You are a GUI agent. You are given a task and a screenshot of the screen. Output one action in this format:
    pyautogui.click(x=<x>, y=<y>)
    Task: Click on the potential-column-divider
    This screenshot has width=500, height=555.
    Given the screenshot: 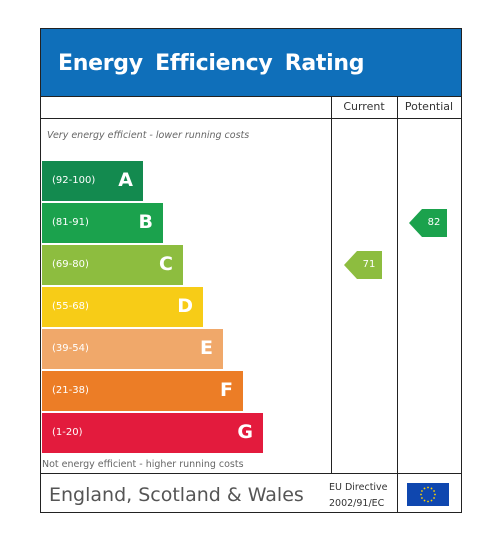 What is the action you would take?
    pyautogui.click(x=397, y=304)
    